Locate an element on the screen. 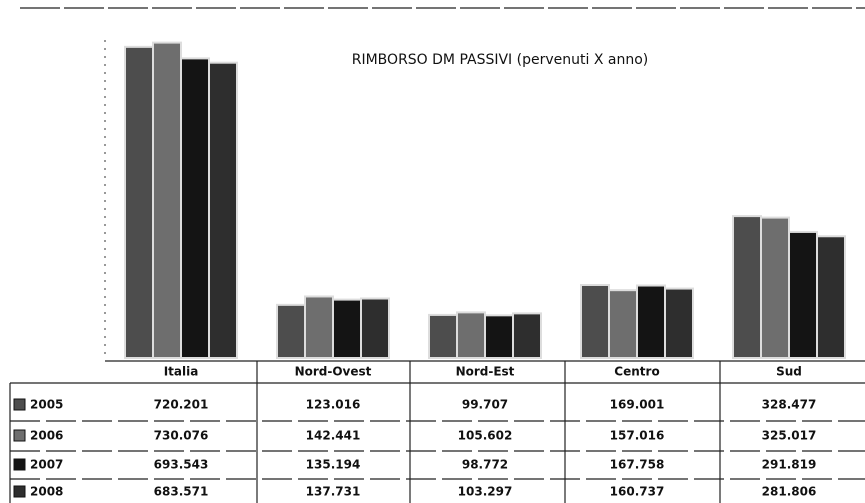  legend-label: 2005 is located at coordinates (46, 405).